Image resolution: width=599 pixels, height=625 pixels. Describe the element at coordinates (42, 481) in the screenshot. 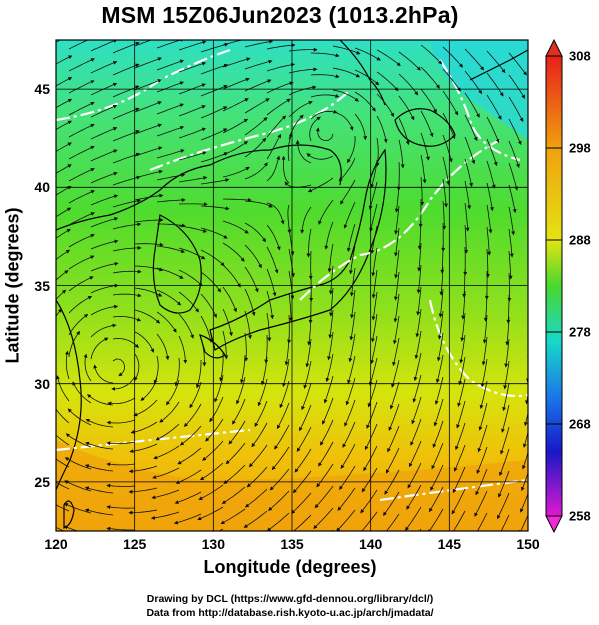

I see `y-tick-label: 25` at that location.